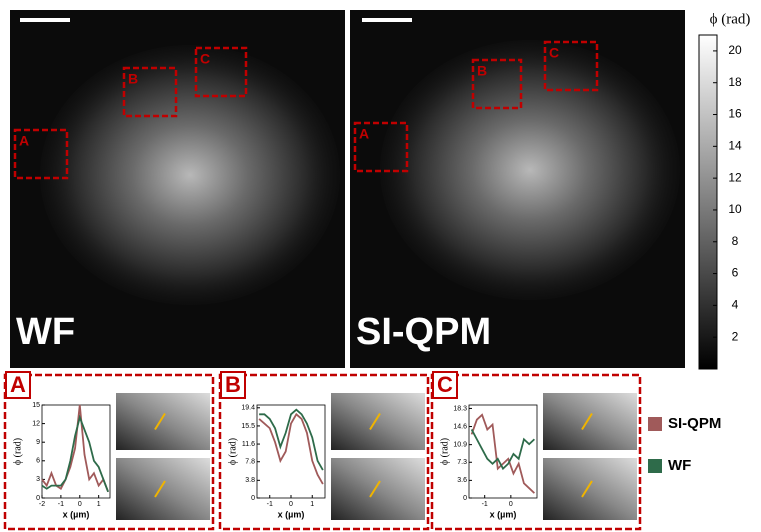  Describe the element at coordinates (38, 442) in the screenshot. I see `y-tick-label: 9` at that location.